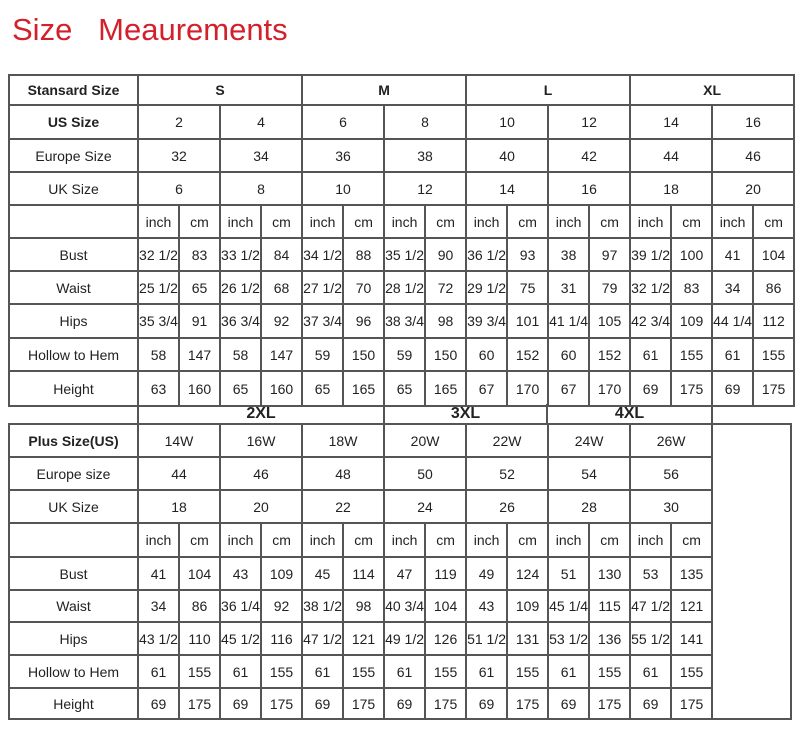 The height and width of the screenshot is (750, 800). Describe the element at coordinates (507, 440) in the screenshot. I see `size-cell: 22W` at that location.